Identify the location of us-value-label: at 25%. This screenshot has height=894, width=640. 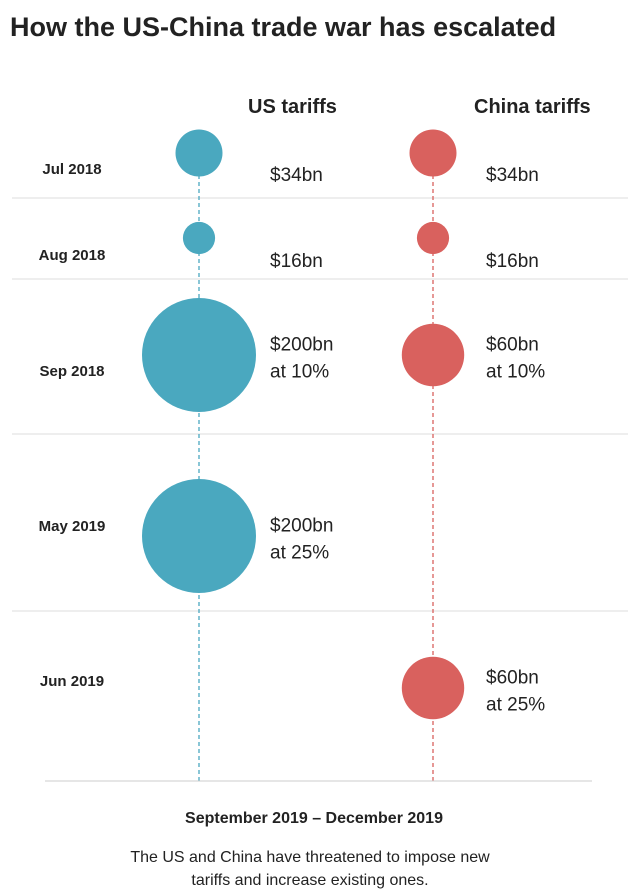
(299, 553).